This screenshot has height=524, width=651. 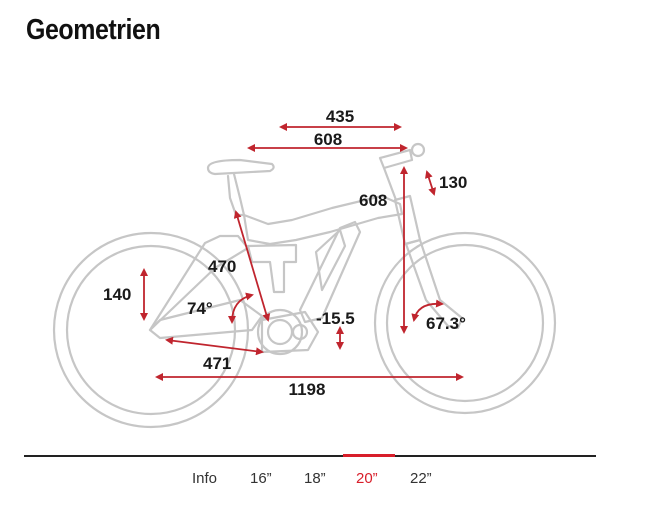 I want to click on active-tab-indicator, so click(x=369, y=455).